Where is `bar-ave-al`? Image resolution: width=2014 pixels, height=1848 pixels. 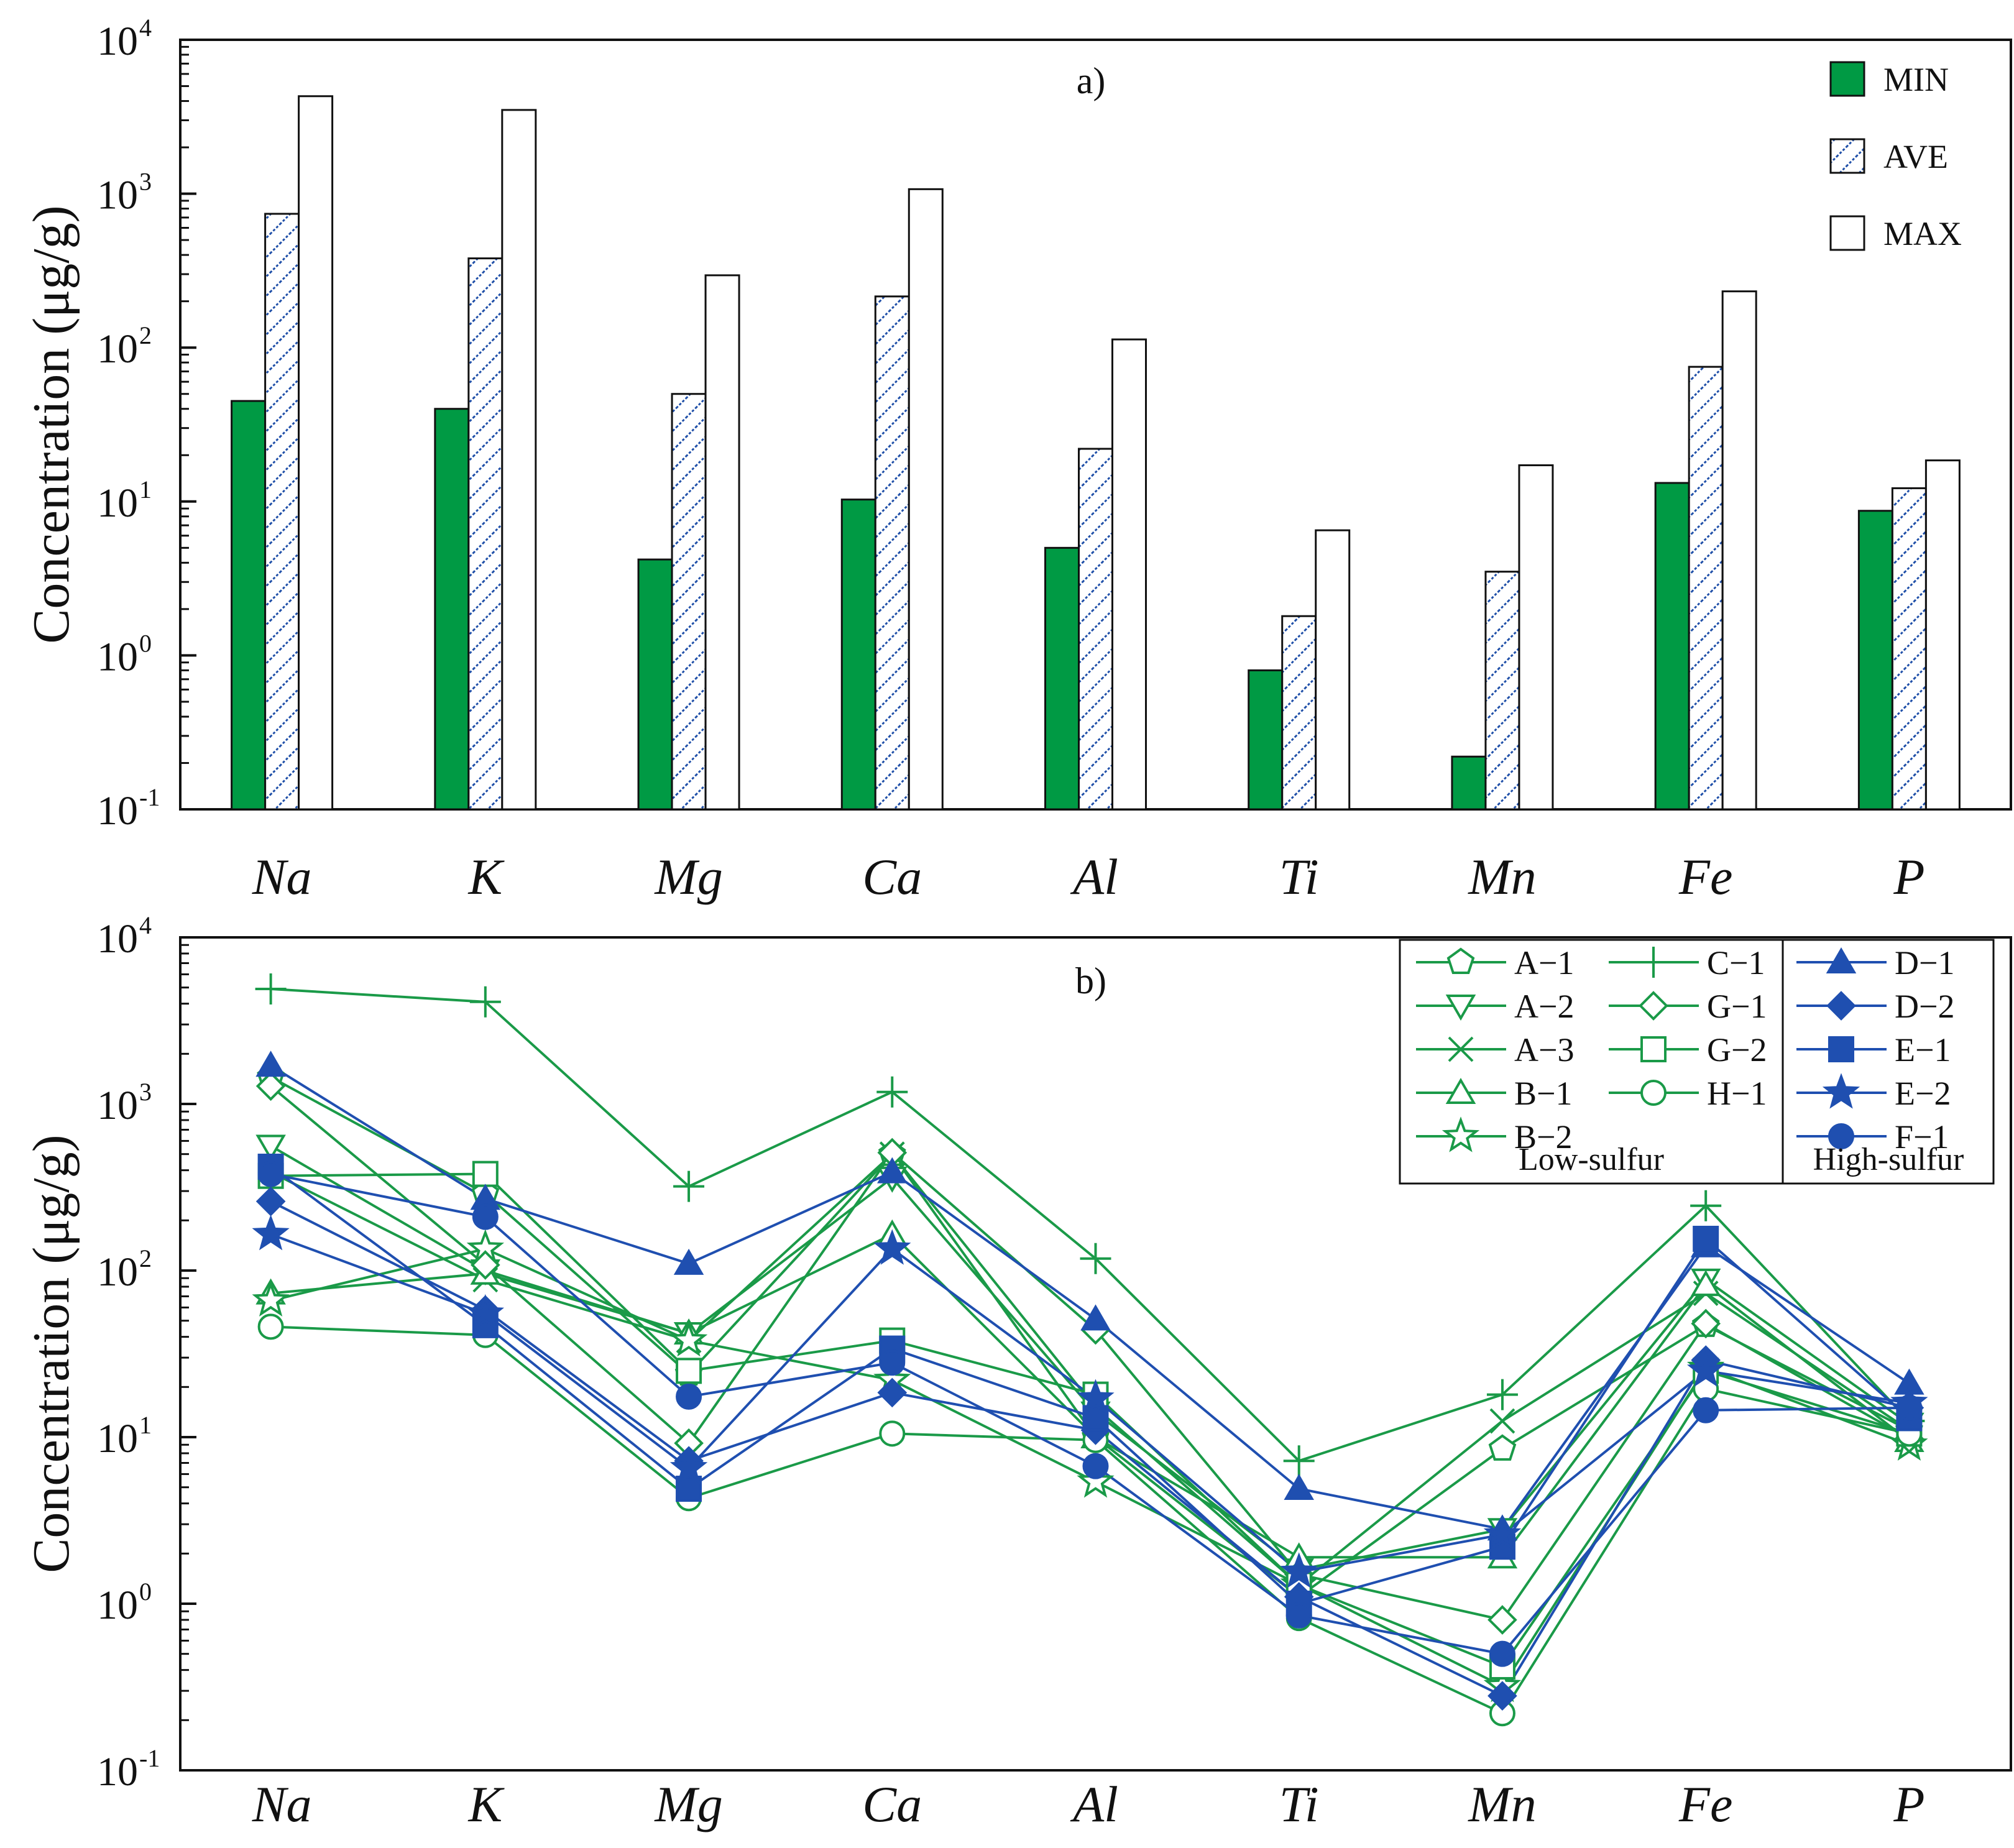
bar-ave-al is located at coordinates (1095, 629).